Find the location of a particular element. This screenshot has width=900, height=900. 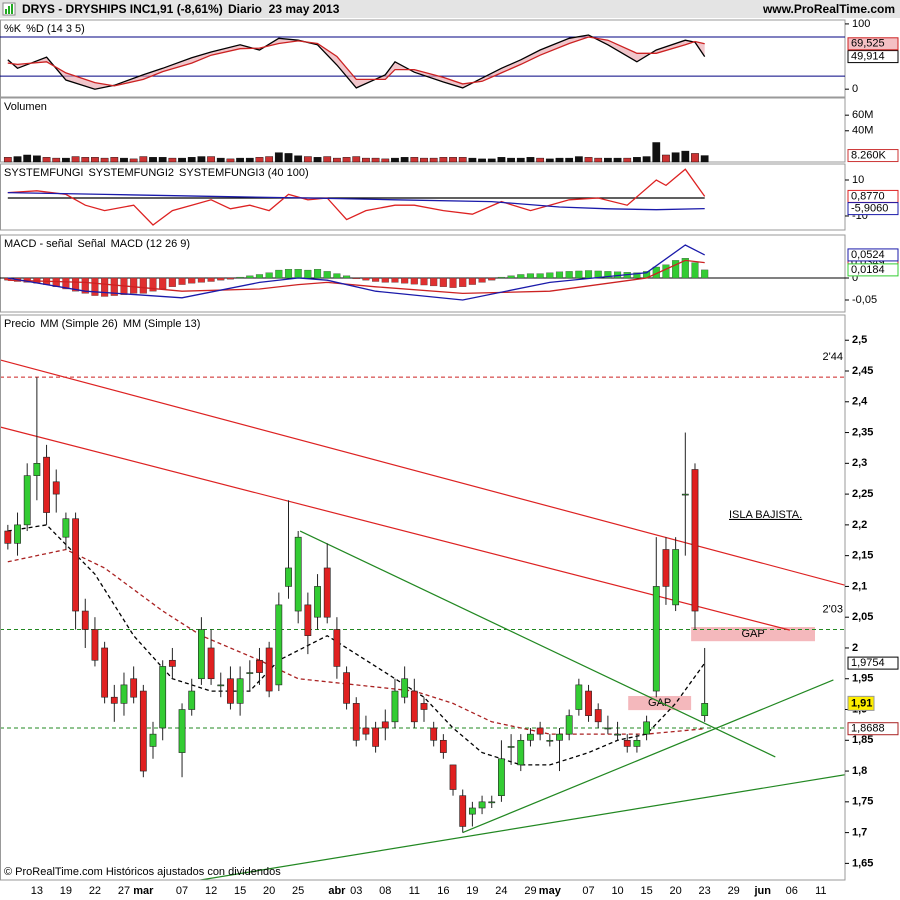

x-tick-label: 16 is located at coordinates (443, 891).